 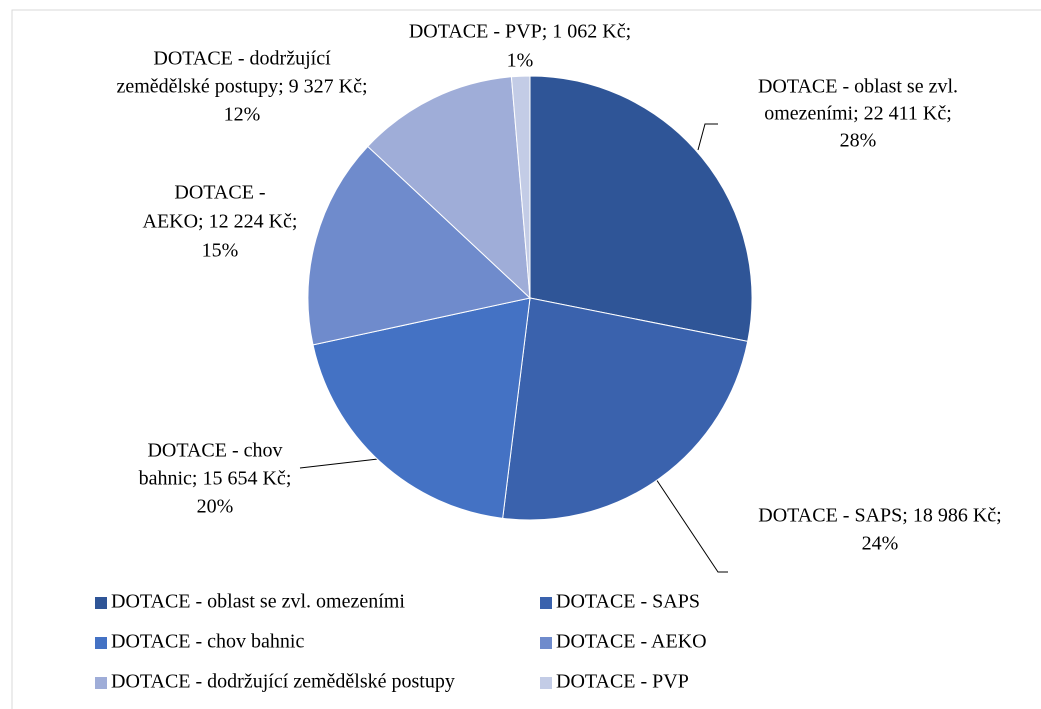 What do you see at coordinates (858, 141) in the screenshot?
I see `data-label: 28%` at bounding box center [858, 141].